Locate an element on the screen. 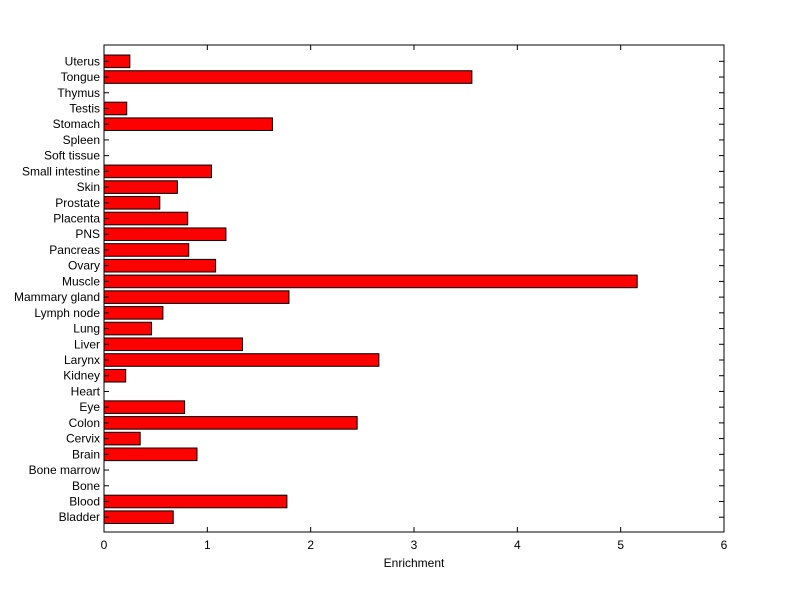  y-tick-label-lymph-node: Lymph node is located at coordinates (67, 313).